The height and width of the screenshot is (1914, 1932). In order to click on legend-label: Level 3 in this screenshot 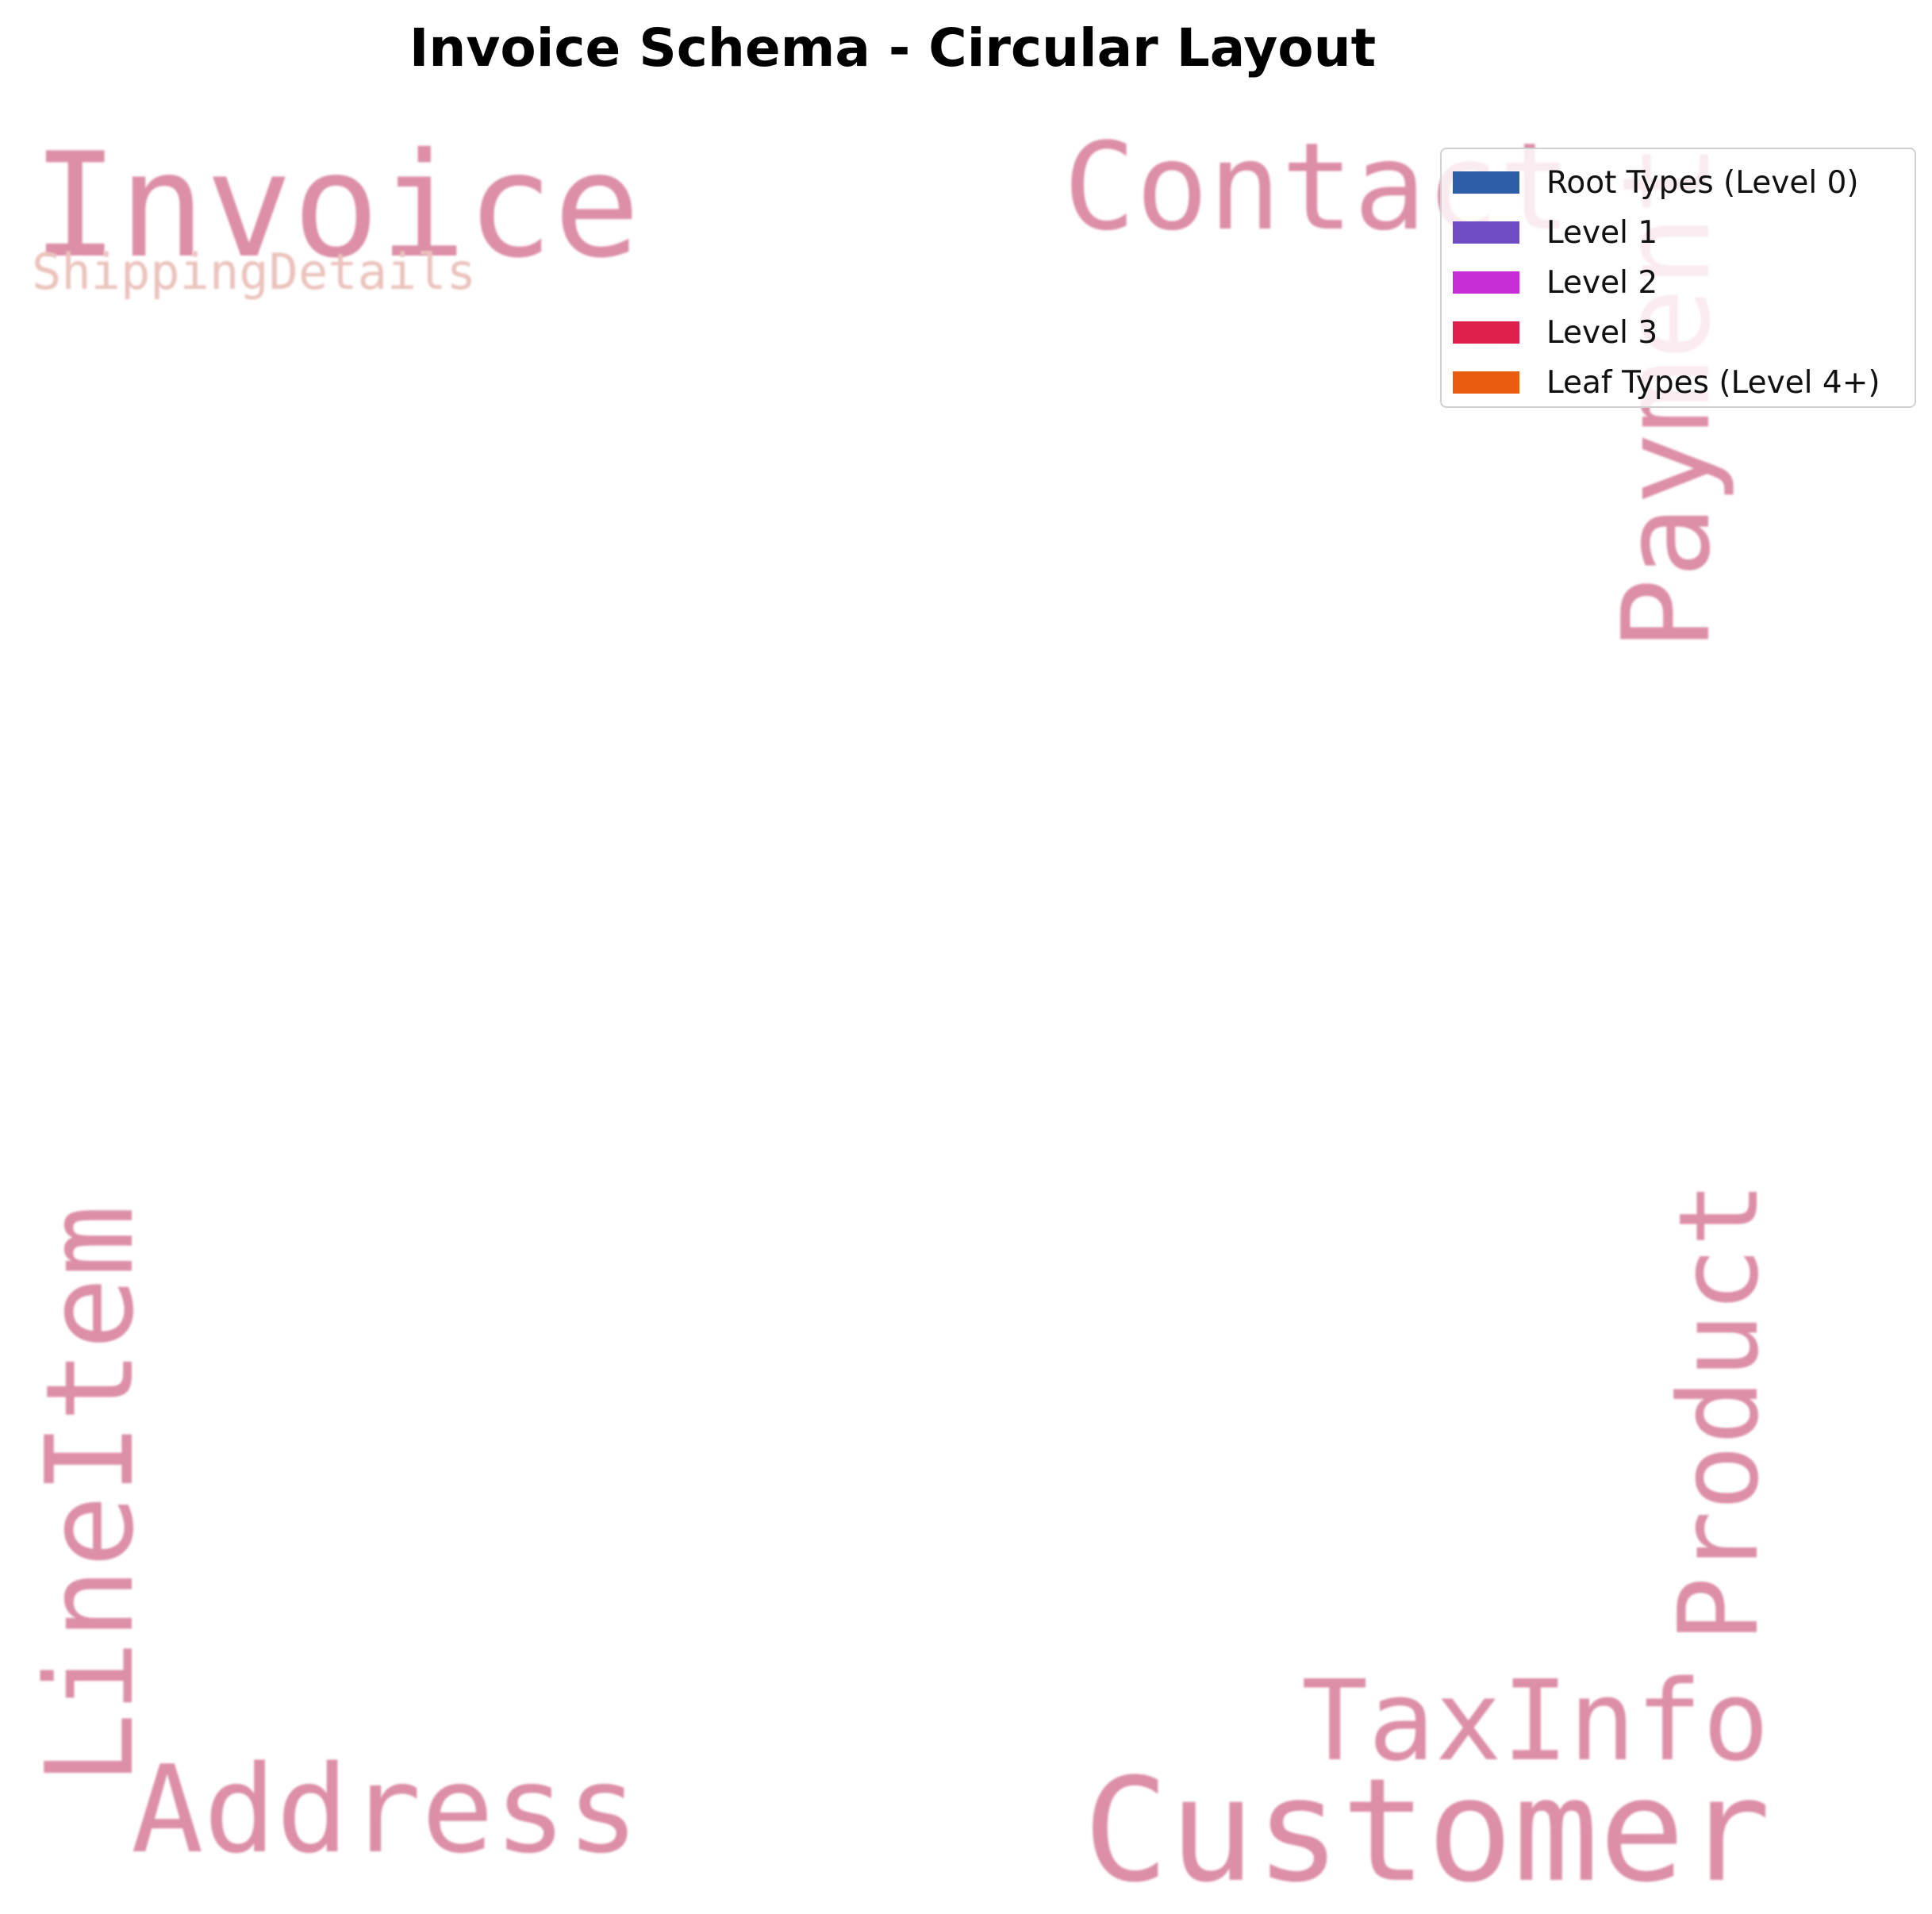, I will do `click(1602, 332)`.